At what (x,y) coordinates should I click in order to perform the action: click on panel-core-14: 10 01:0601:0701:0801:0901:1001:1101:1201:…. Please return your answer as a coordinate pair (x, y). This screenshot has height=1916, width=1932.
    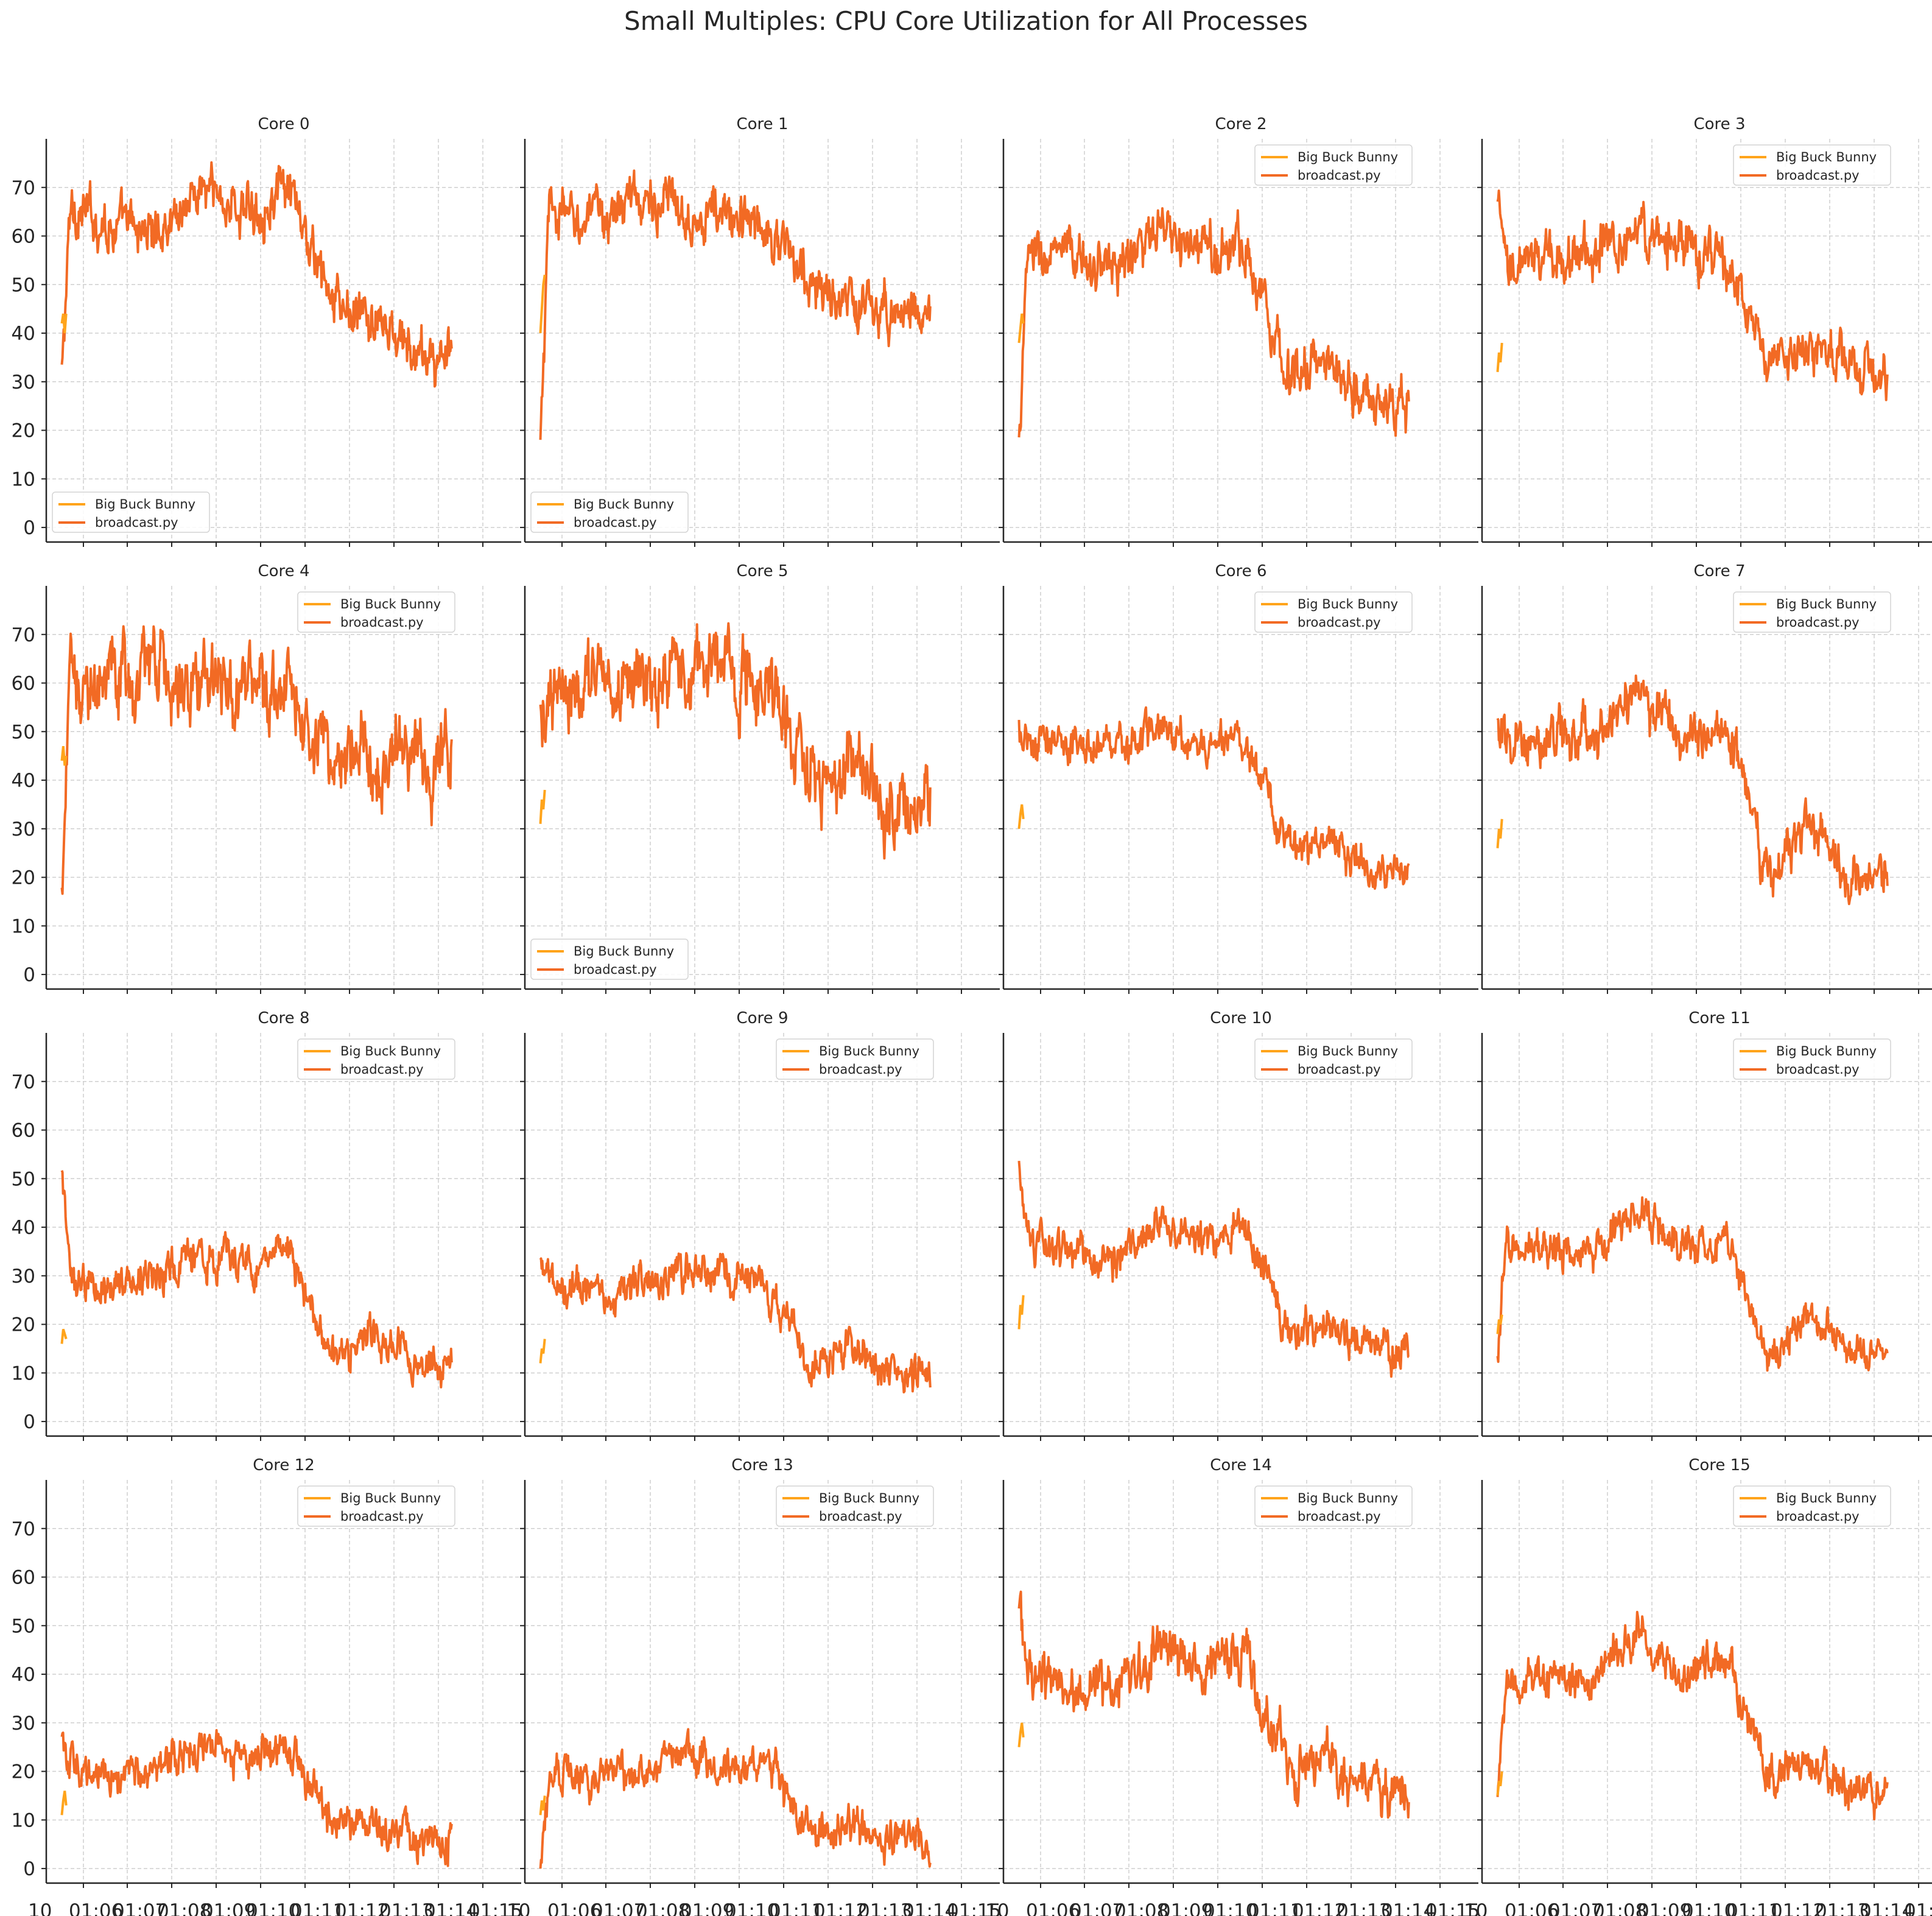
    Looking at the image, I should click on (1233, 1686).